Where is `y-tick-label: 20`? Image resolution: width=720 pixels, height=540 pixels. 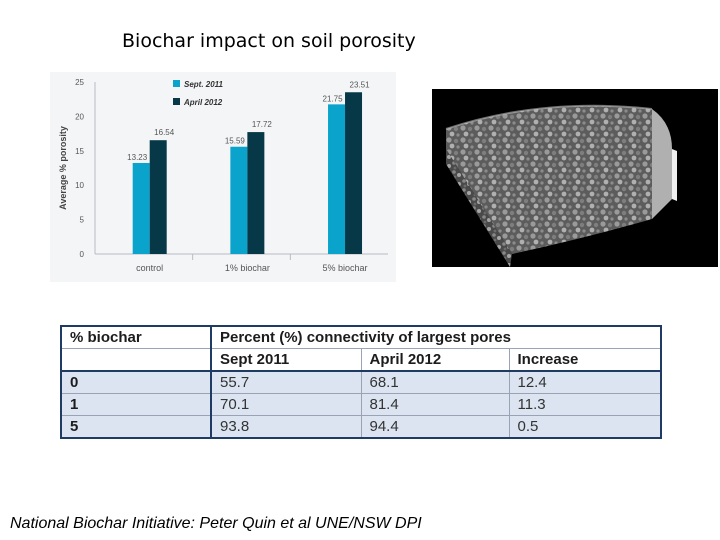
y-tick-label: 20 is located at coordinates (79, 116).